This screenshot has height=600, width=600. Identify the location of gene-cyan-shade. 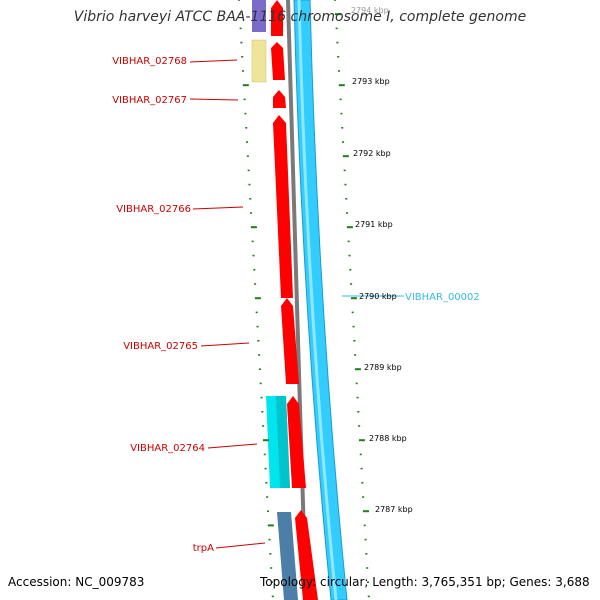
(283, 442).